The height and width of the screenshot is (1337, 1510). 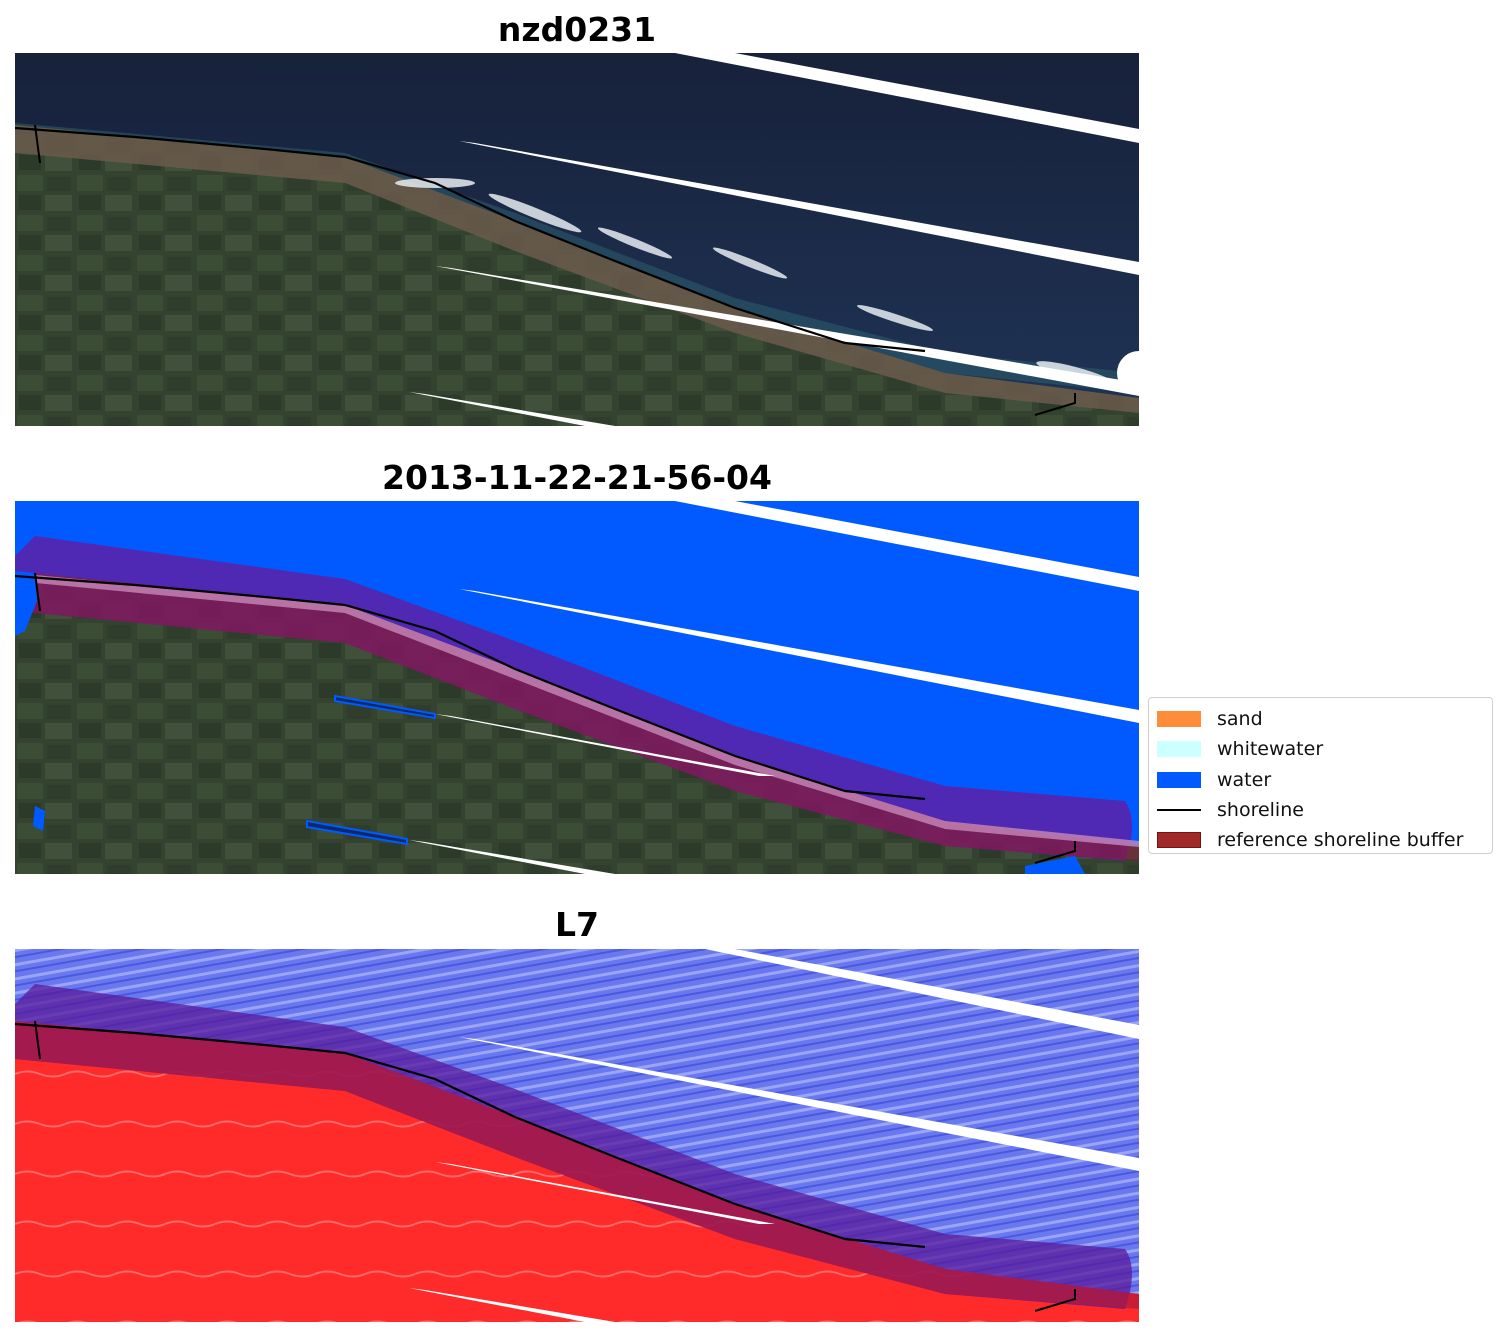 What do you see at coordinates (577, 477) in the screenshot?
I see `panel-title-classification: 2013-11-22-21-56-04` at bounding box center [577, 477].